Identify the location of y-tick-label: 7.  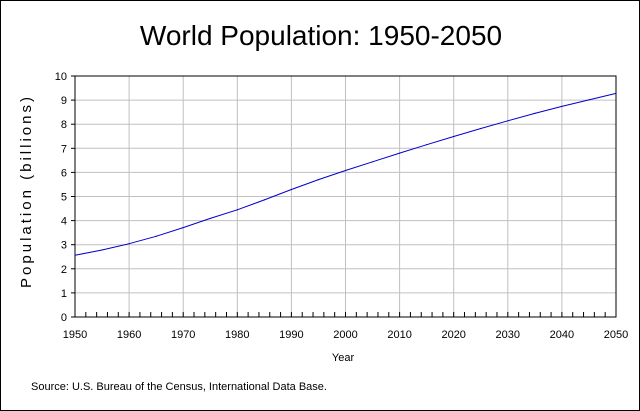
(64, 149).